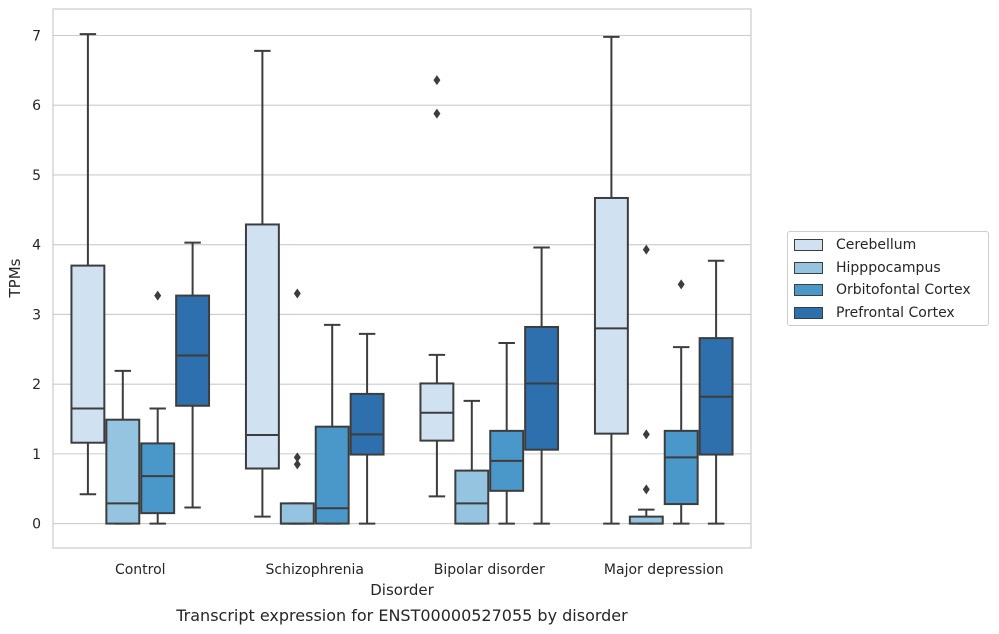 The height and width of the screenshot is (634, 999). What do you see at coordinates (808, 245) in the screenshot?
I see `legend-swatch-cerebellum` at bounding box center [808, 245].